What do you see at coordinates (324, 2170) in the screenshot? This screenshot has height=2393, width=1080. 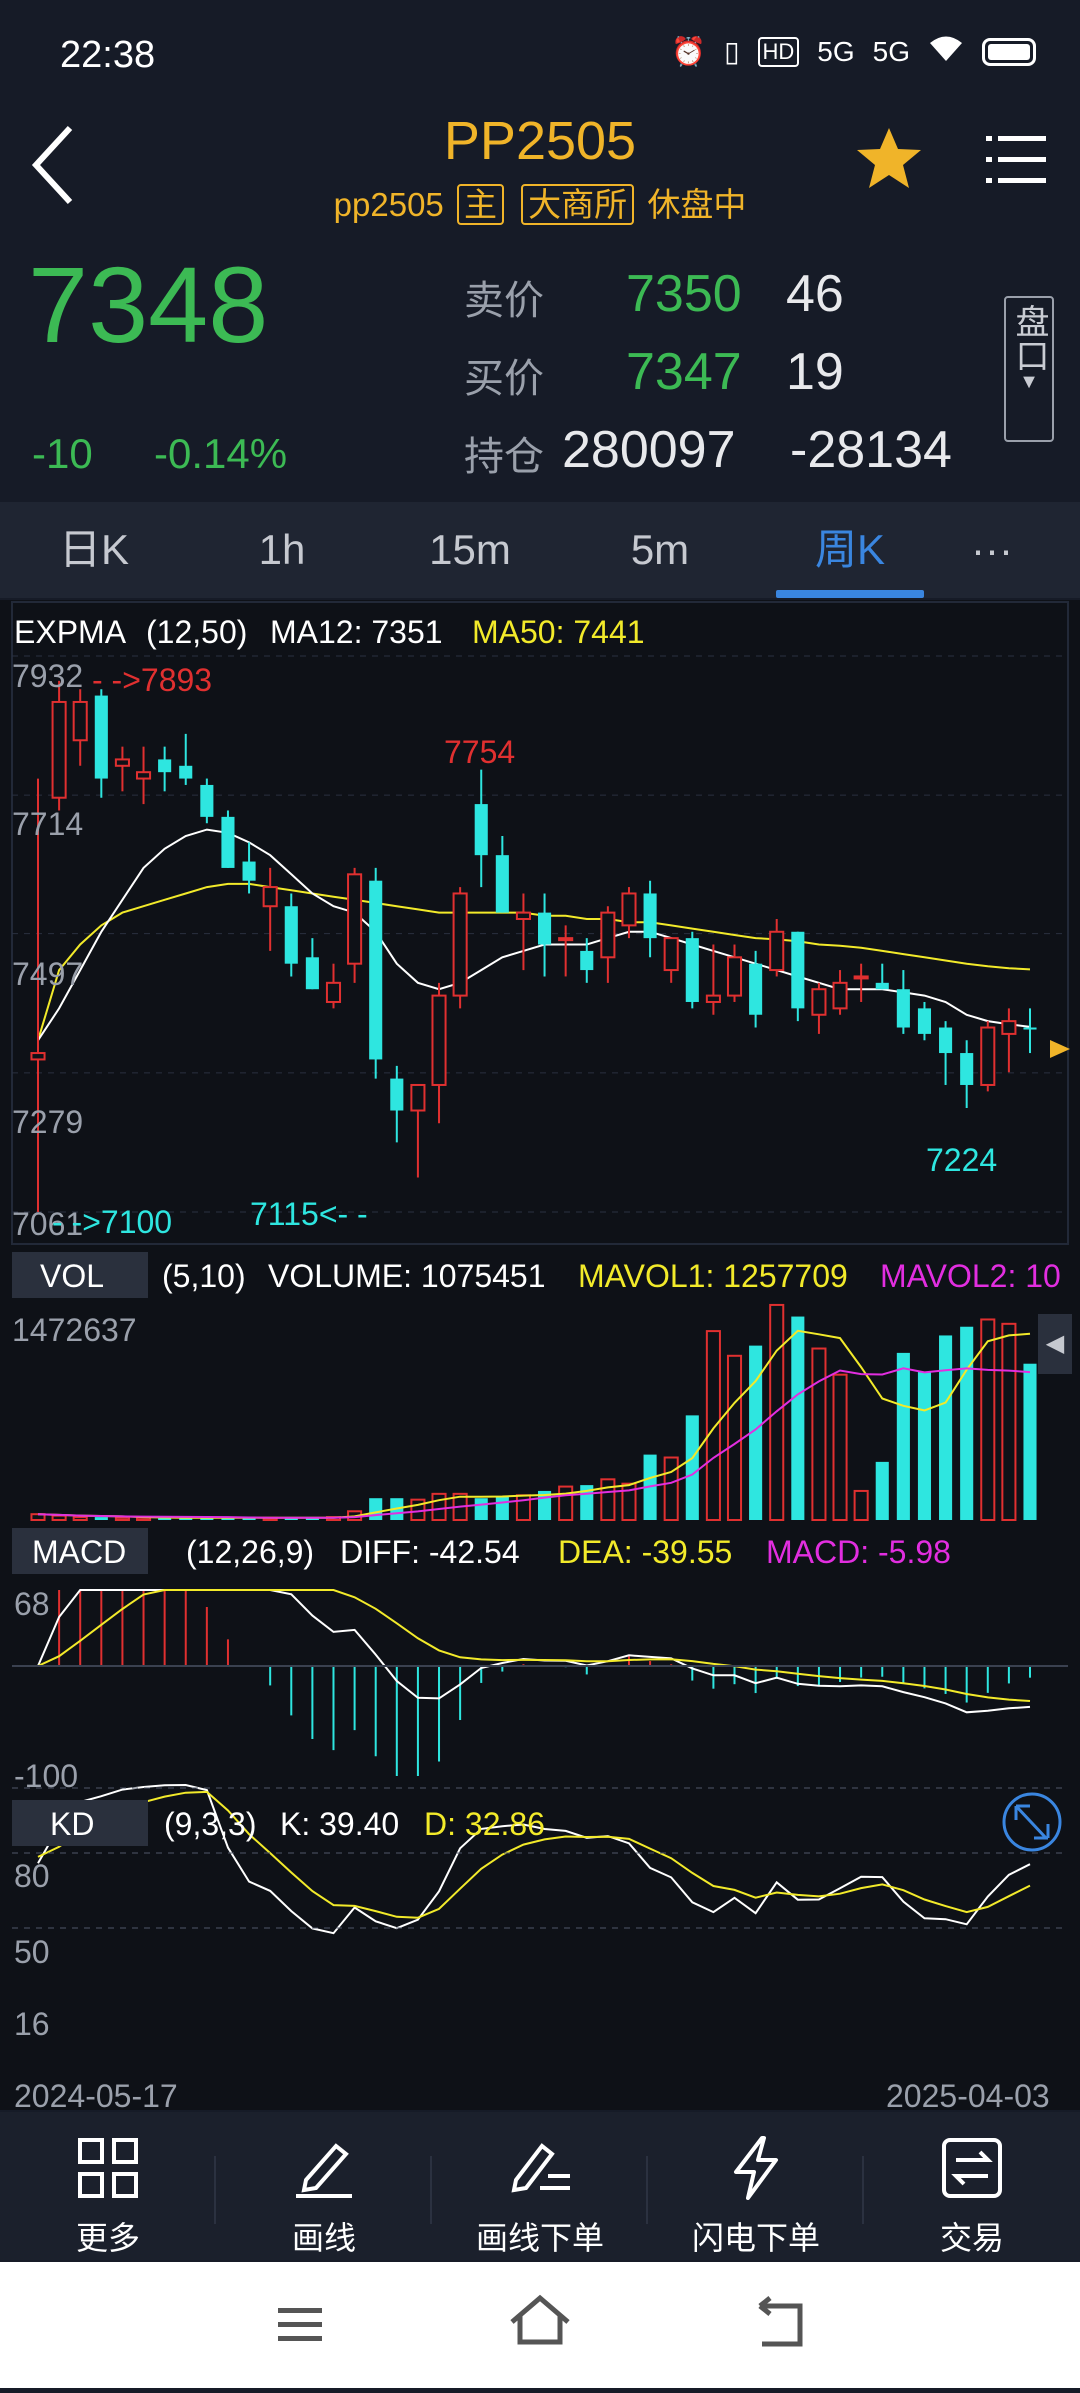 I see `pen-icon` at bounding box center [324, 2170].